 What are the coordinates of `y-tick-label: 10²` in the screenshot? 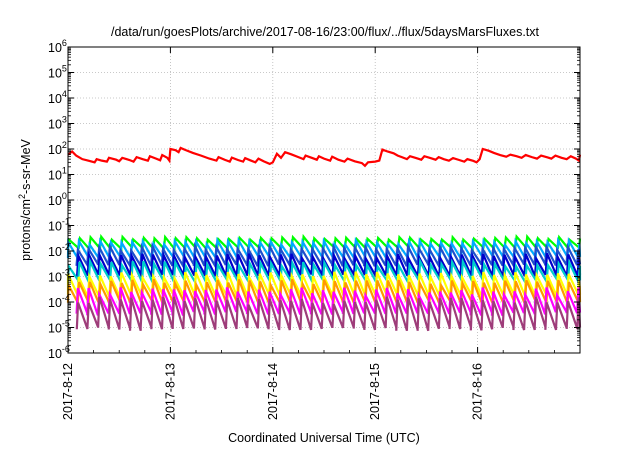 It's located at (57, 148).